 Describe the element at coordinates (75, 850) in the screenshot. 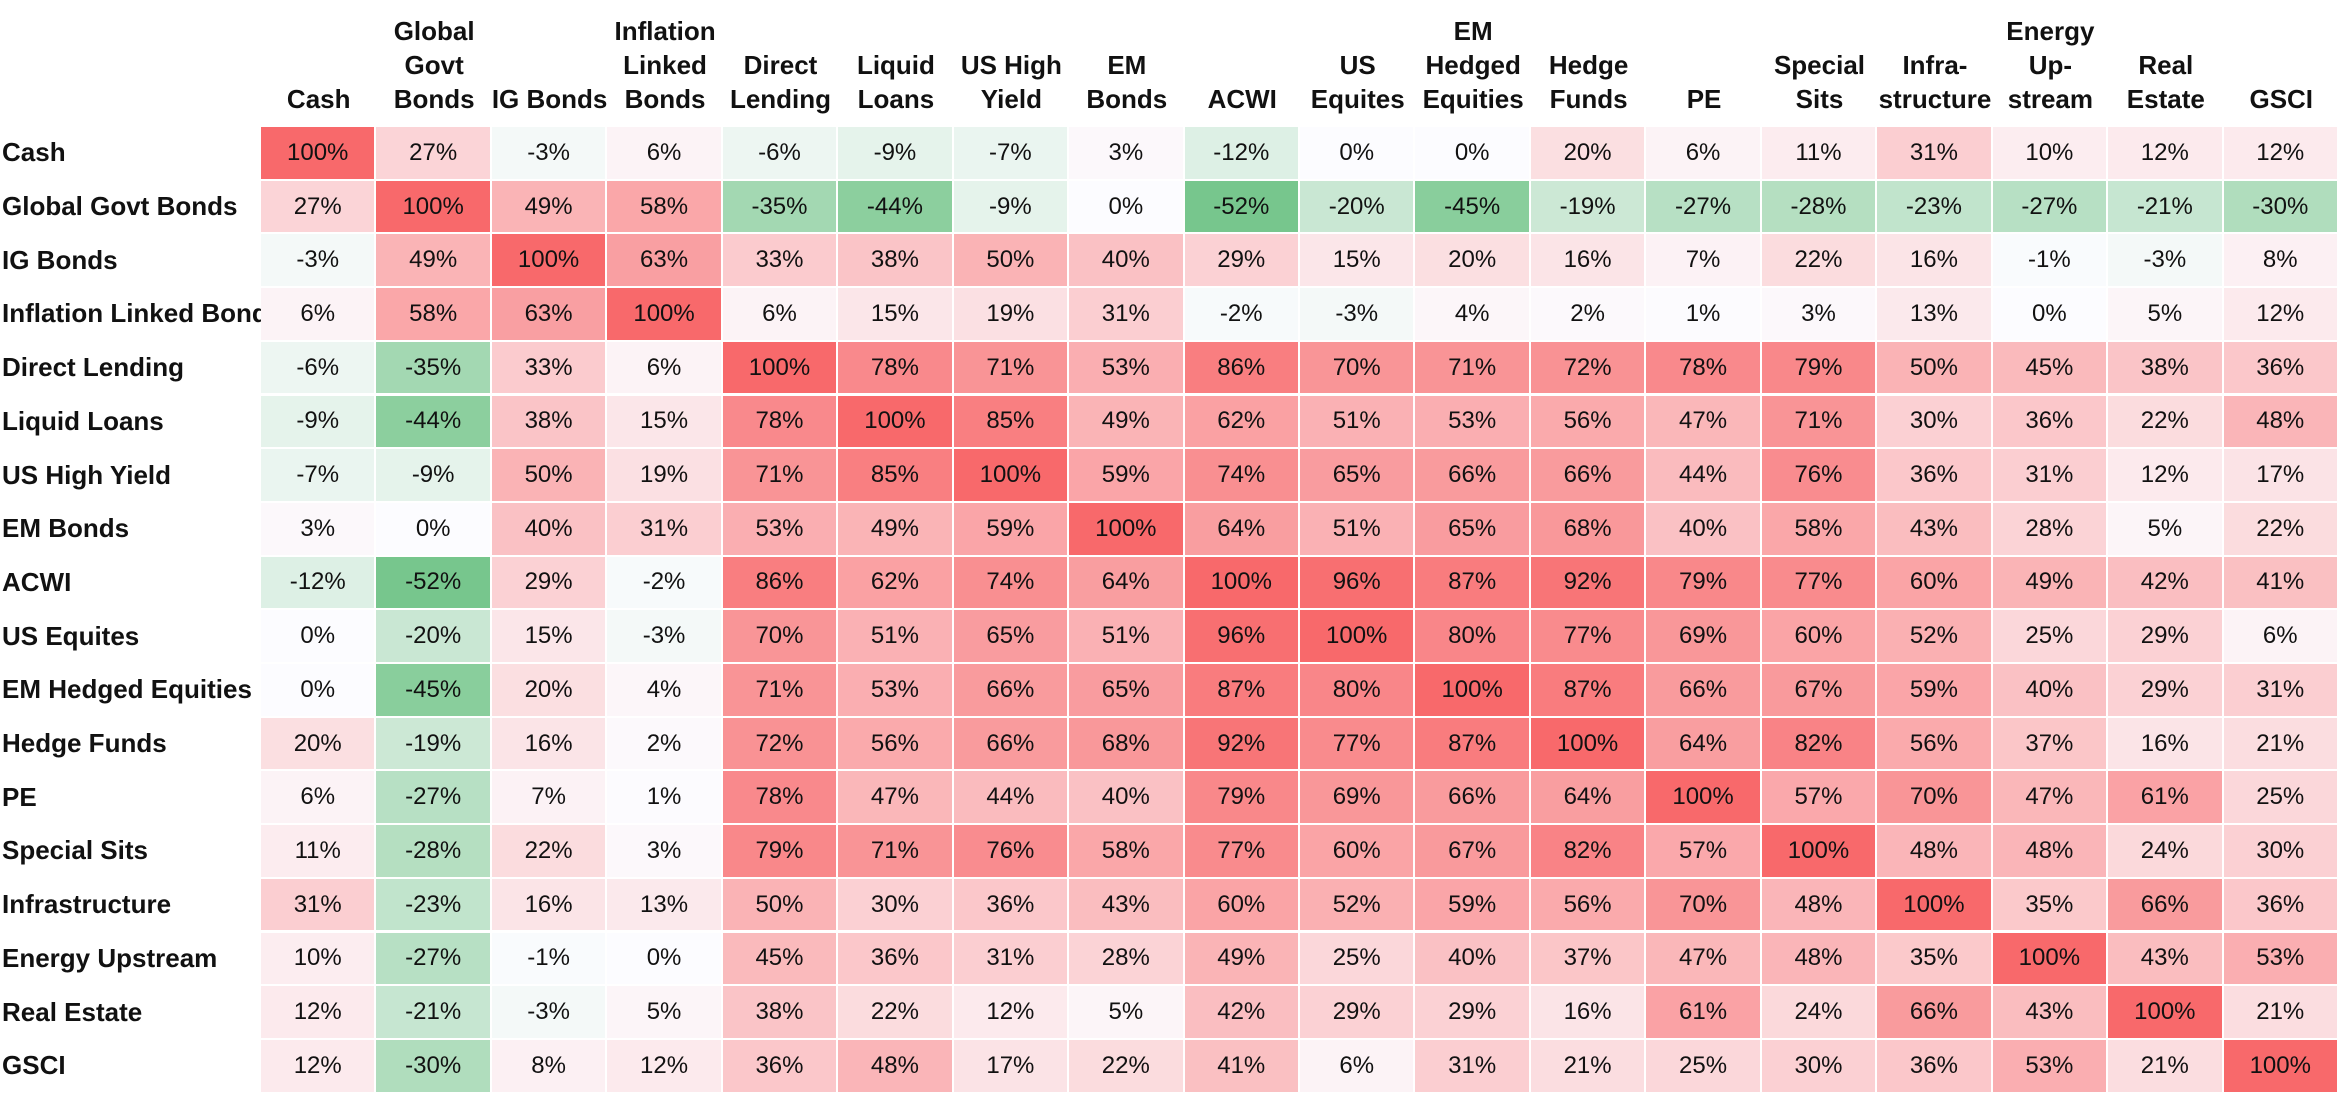

I see `row-header: Special Sits` at that location.